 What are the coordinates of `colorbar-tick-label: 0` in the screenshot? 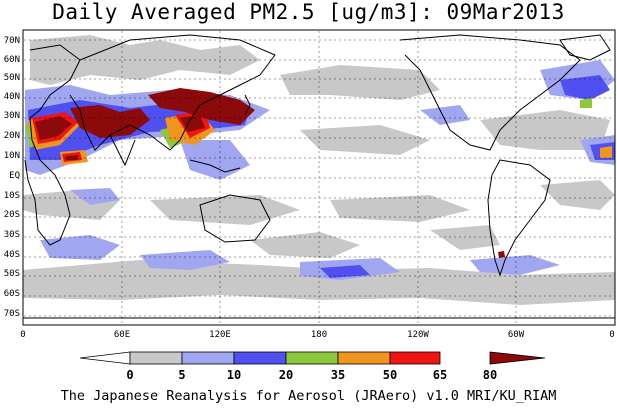 It's located at (129, 375).